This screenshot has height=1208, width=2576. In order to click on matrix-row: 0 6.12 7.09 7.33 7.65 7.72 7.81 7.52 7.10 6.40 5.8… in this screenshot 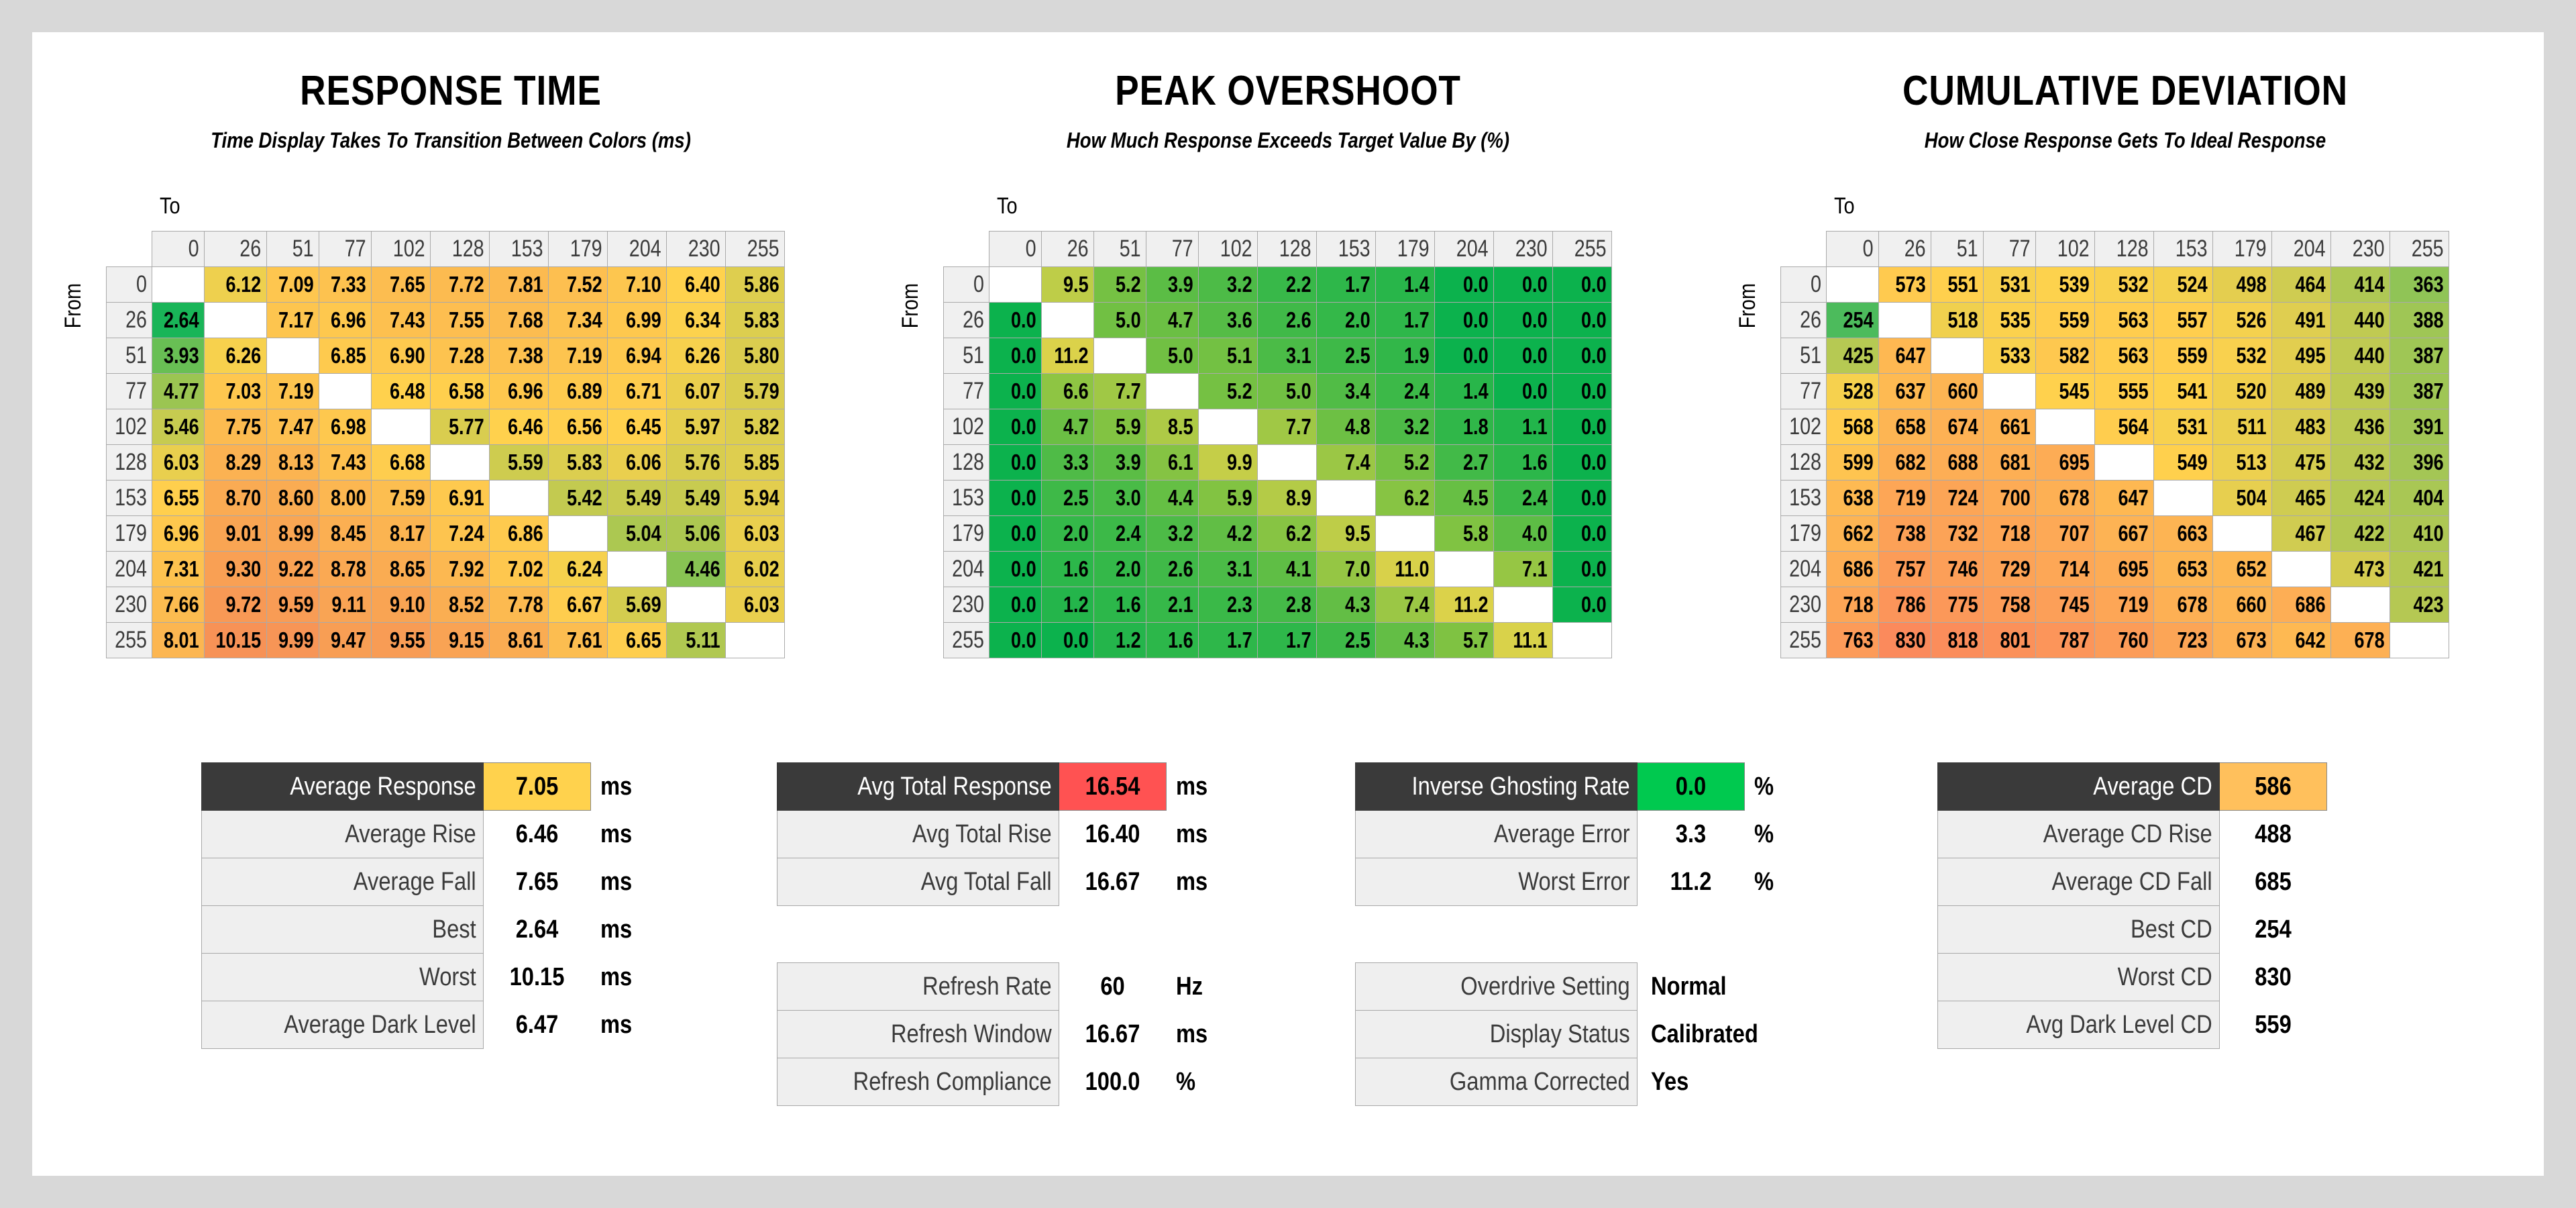, I will do `click(445, 284)`.